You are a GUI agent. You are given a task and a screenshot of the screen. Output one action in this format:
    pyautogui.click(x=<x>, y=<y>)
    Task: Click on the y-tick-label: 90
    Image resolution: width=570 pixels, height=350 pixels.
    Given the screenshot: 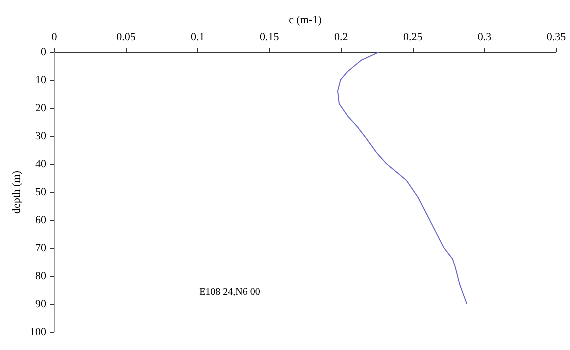 What is the action you would take?
    pyautogui.click(x=41, y=304)
    